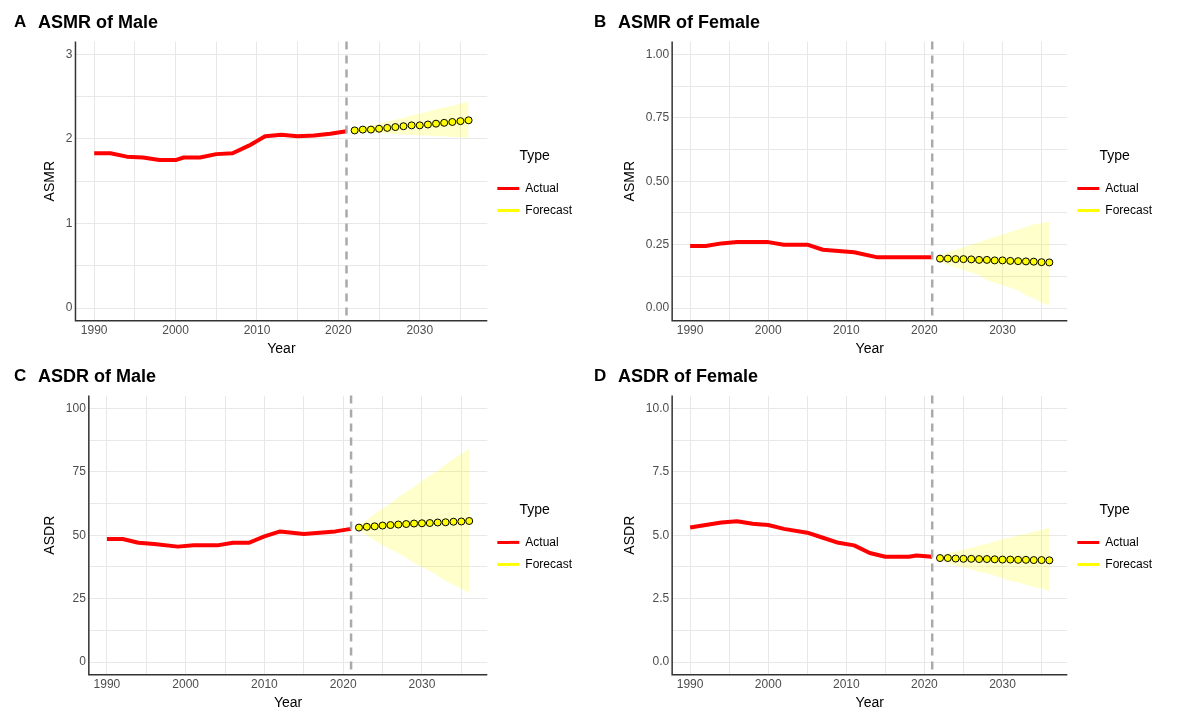 The height and width of the screenshot is (724, 1179). What do you see at coordinates (20, 376) in the screenshot?
I see `text: C` at bounding box center [20, 376].